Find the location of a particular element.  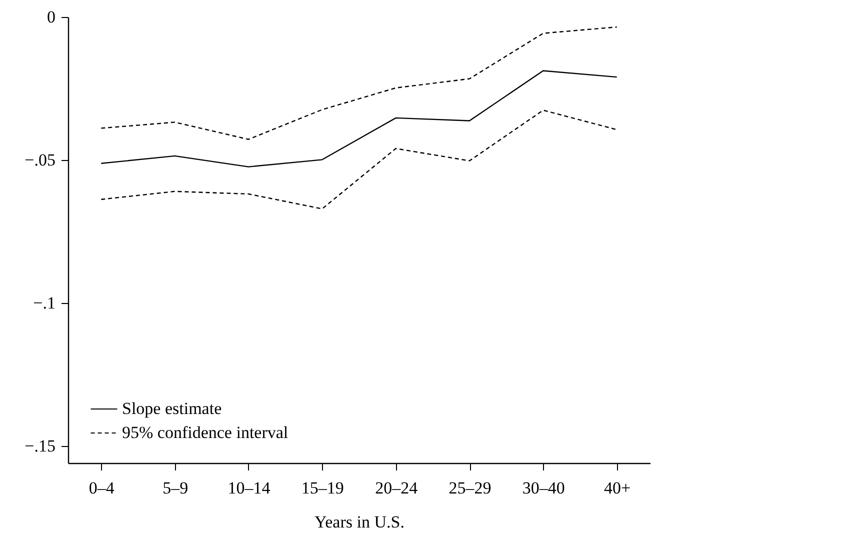

legend-label: Slope estimate is located at coordinates (172, 408).